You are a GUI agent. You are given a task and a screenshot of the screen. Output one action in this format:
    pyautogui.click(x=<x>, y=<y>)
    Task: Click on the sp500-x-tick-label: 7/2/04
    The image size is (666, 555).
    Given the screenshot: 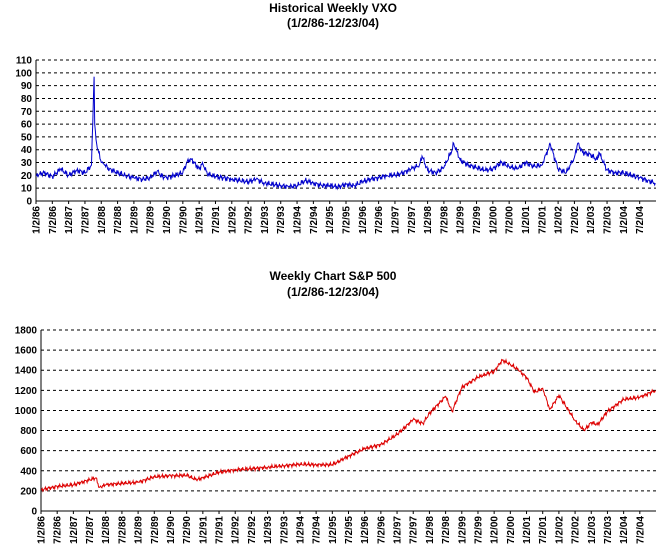 What is the action you would take?
    pyautogui.click(x=640, y=530)
    